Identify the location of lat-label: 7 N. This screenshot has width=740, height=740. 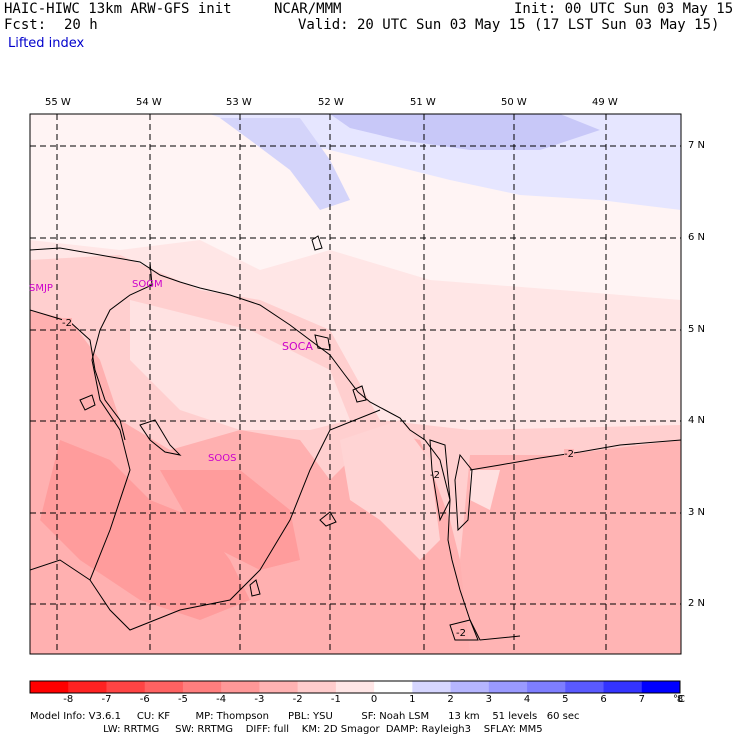
(697, 145).